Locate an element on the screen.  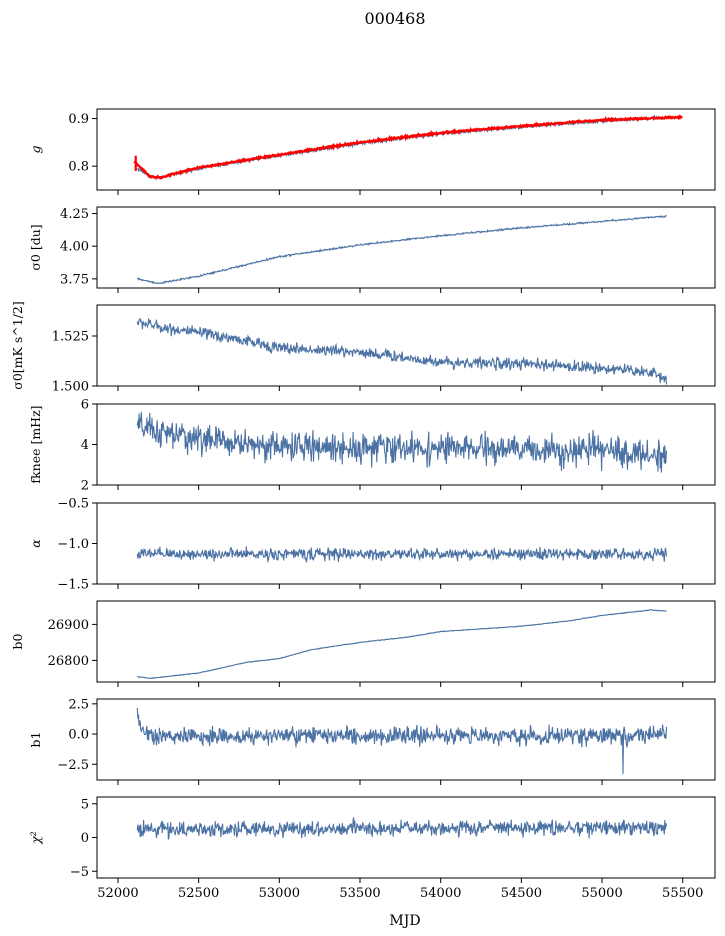
ylabel-sigma0_mK: σ0[mK s^1/2] is located at coordinates (17, 345).